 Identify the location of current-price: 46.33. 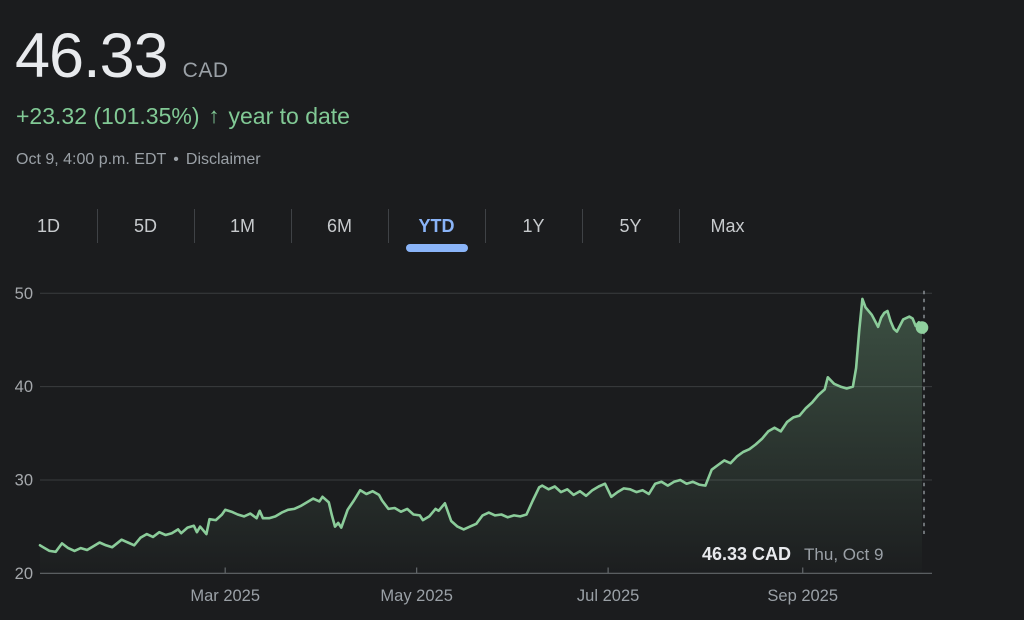
(92, 56).